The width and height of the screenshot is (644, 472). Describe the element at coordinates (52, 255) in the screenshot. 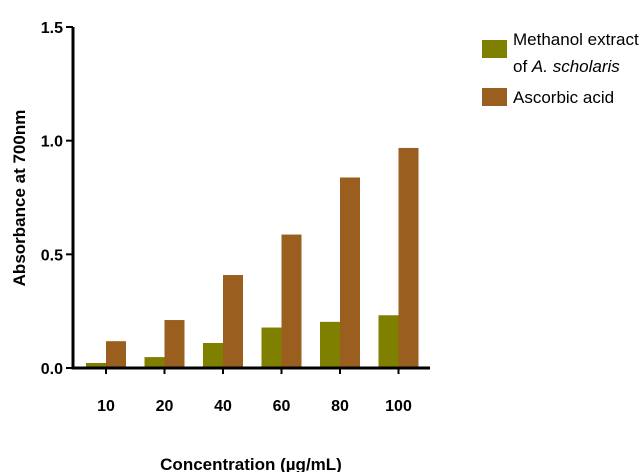

I see `y-tick-label-0.5: 0.5` at that location.